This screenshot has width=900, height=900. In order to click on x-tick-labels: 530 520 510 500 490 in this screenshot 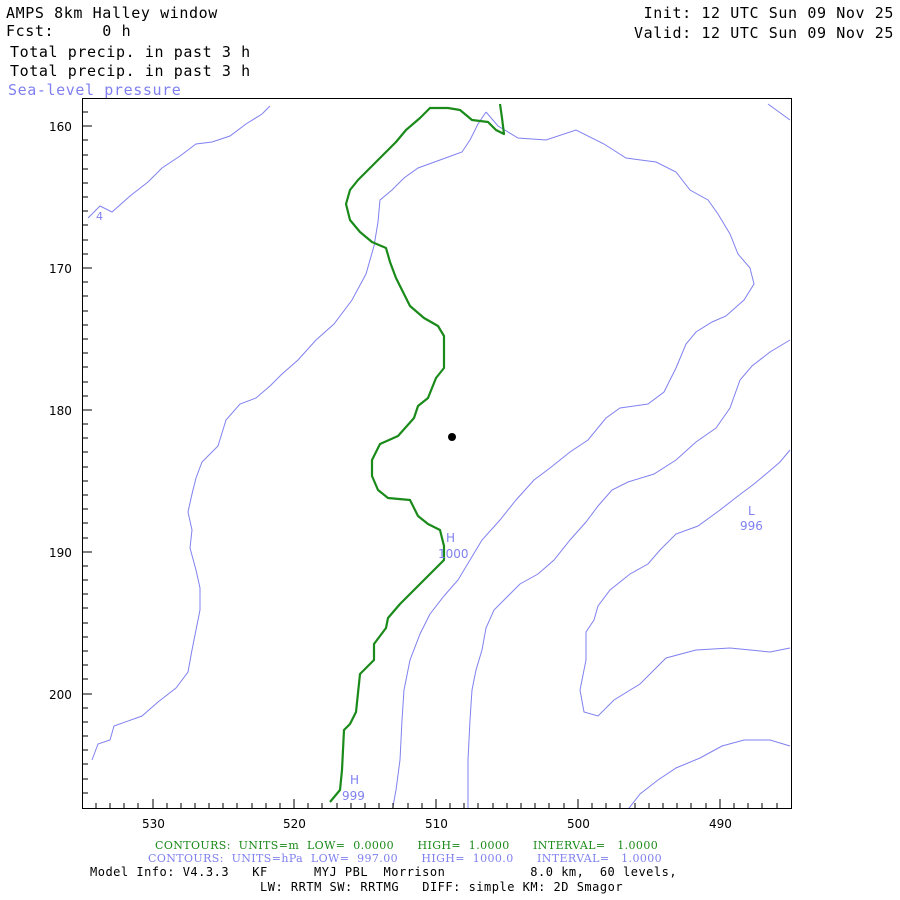, I will do `click(437, 824)`.